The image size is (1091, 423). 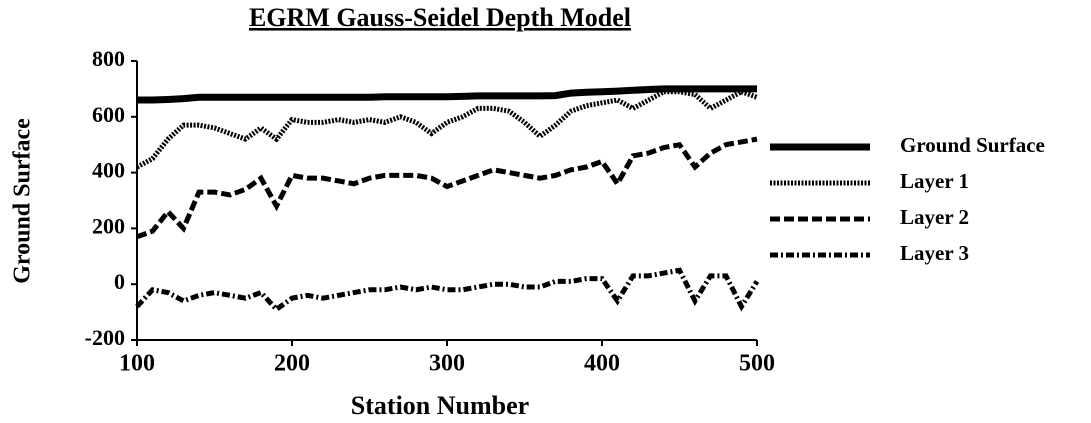 What do you see at coordinates (119, 281) in the screenshot?
I see `y-tick-label: 0` at bounding box center [119, 281].